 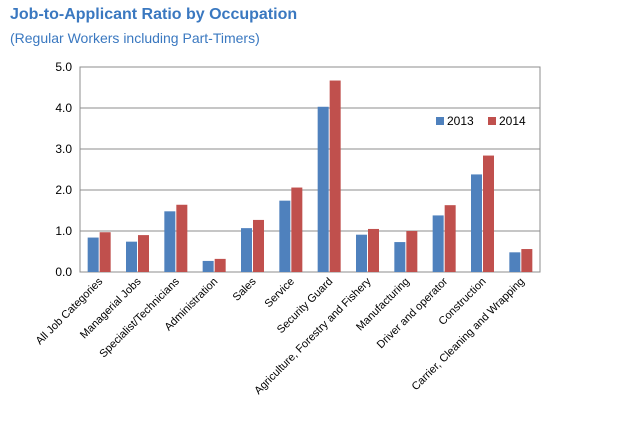 What do you see at coordinates (512, 121) in the screenshot?
I see `legend-label-2014: 2014` at bounding box center [512, 121].